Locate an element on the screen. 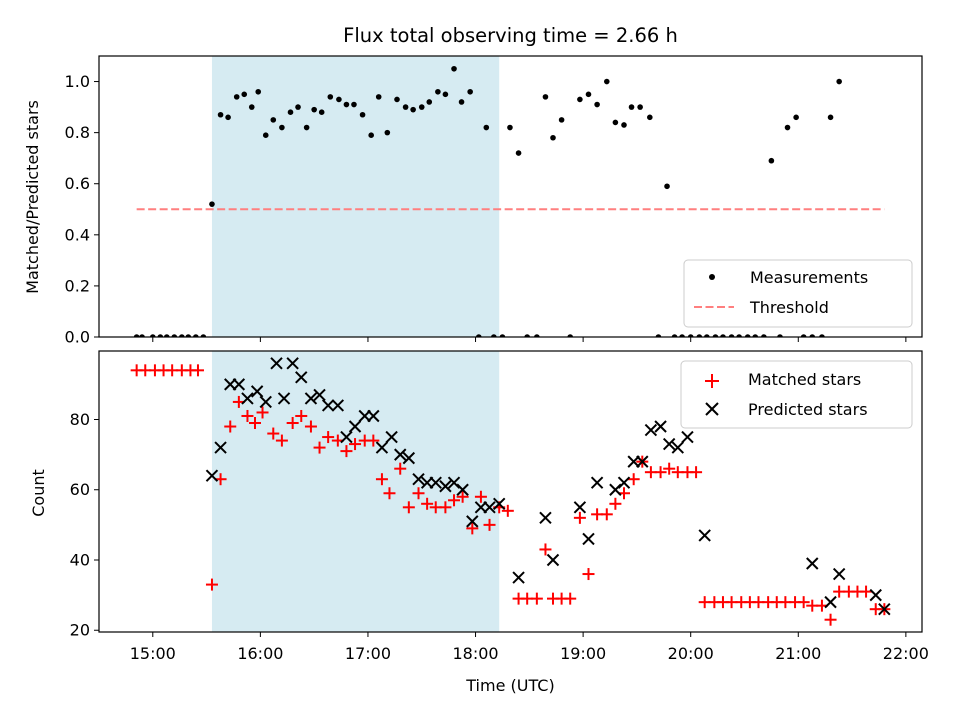 The height and width of the screenshot is (720, 960). x-tick-label: 20:00 is located at coordinates (691, 653).